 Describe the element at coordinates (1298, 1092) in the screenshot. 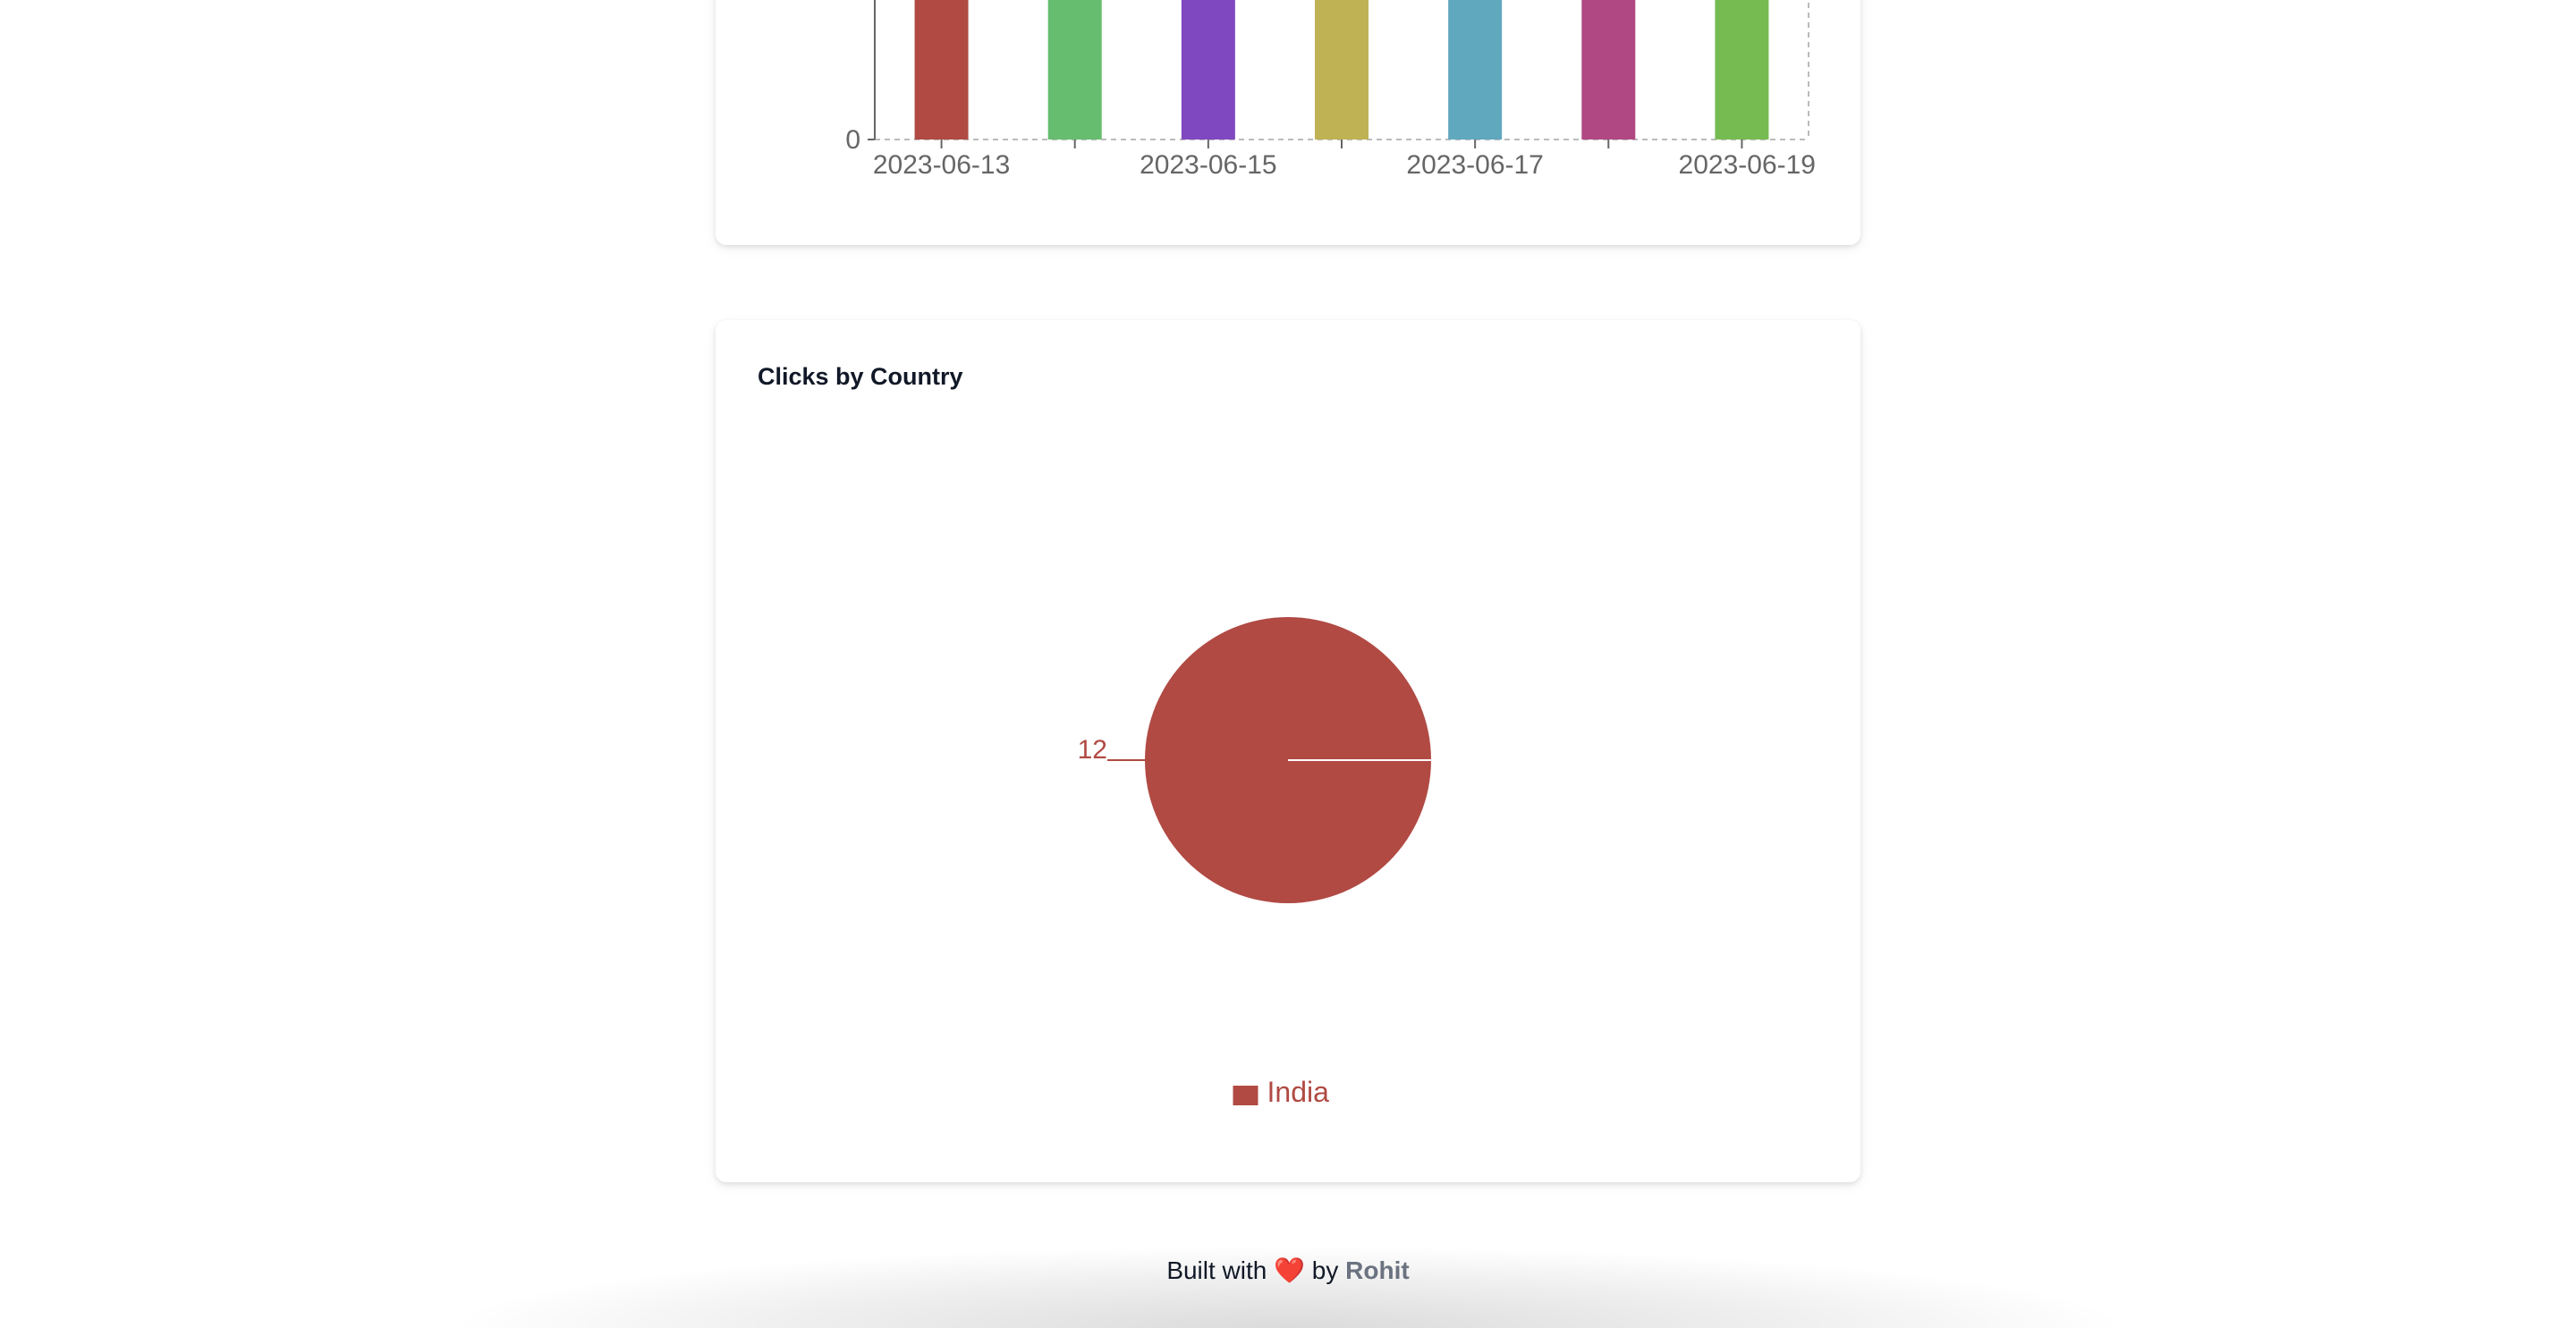

I see `legend-label-India: India` at that location.